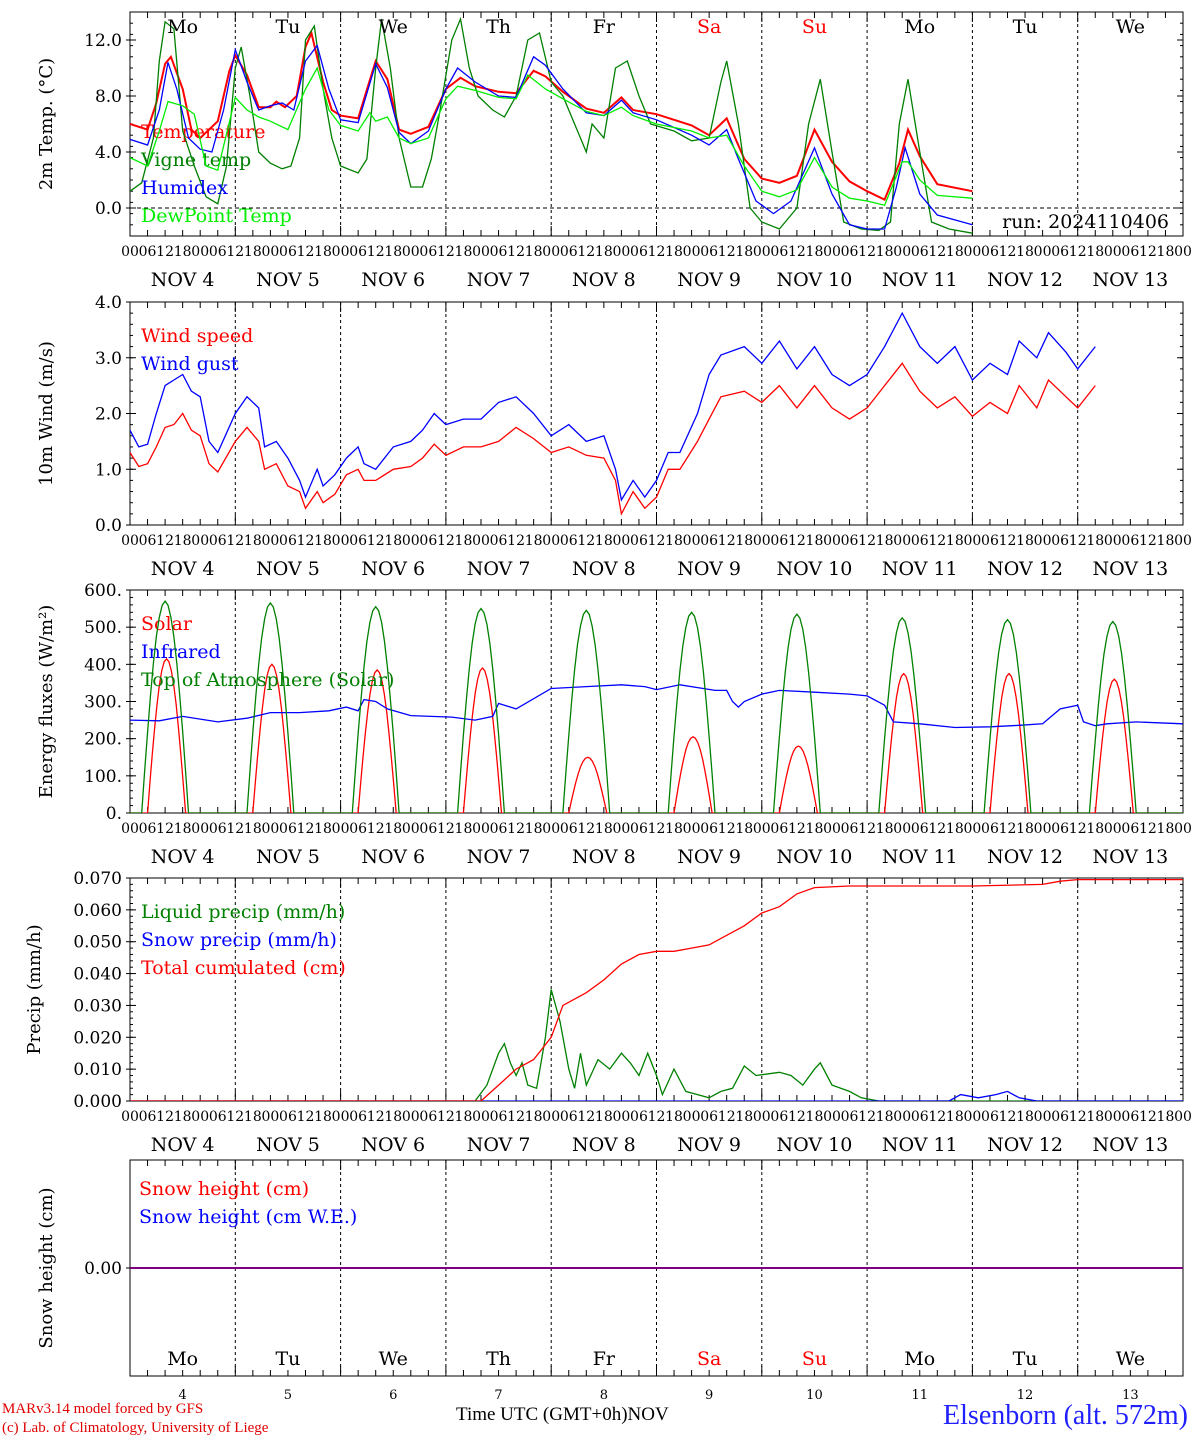 The height and width of the screenshot is (1440, 1194). Describe the element at coordinates (604, 1395) in the screenshot. I see `day-number-label: 8` at that location.